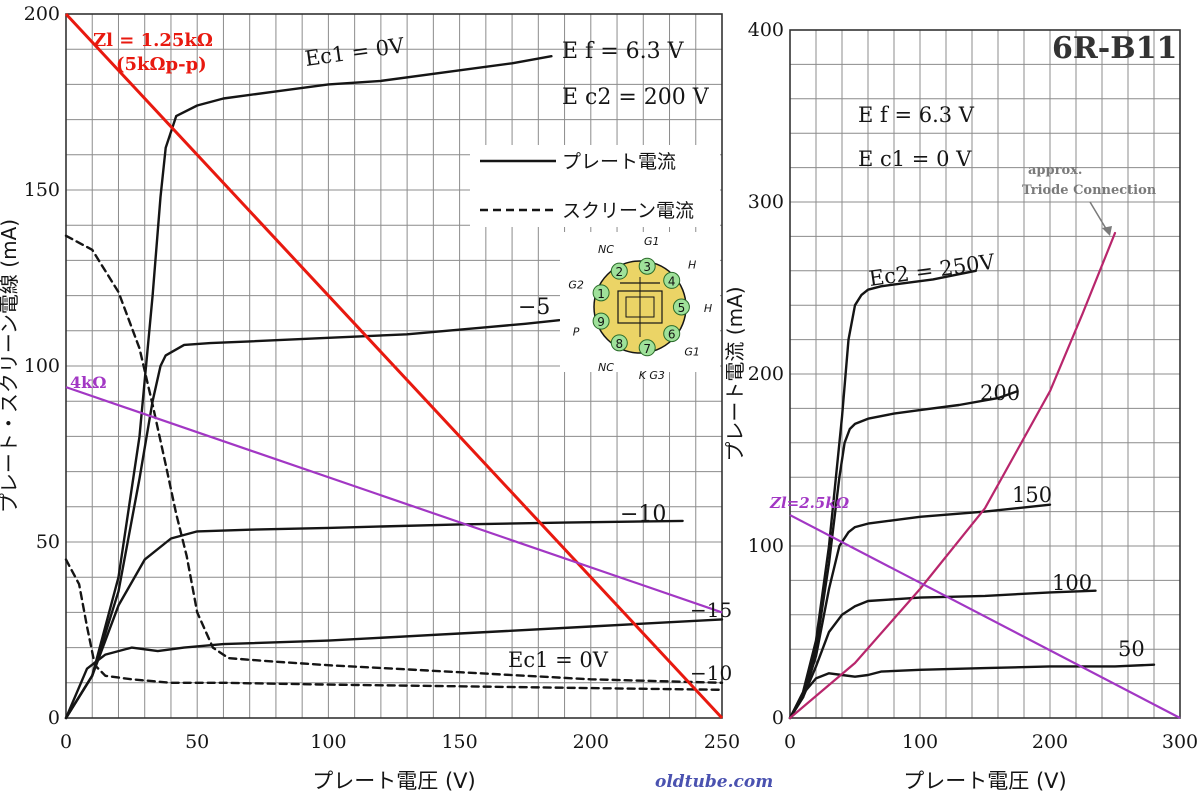 The image size is (1200, 804). Describe the element at coordinates (10, 366) in the screenshot. I see `y-axis-label: プレート・スクリーン電線 (mA)` at that location.